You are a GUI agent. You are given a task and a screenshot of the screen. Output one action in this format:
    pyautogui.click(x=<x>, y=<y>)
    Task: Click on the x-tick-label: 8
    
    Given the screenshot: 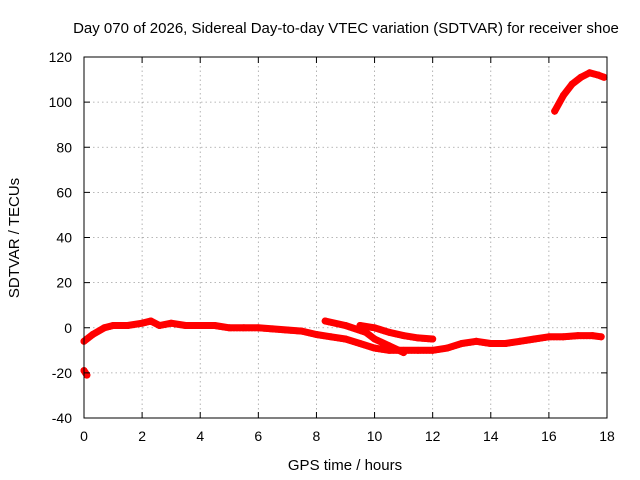 What is the action you would take?
    pyautogui.click(x=317, y=436)
    